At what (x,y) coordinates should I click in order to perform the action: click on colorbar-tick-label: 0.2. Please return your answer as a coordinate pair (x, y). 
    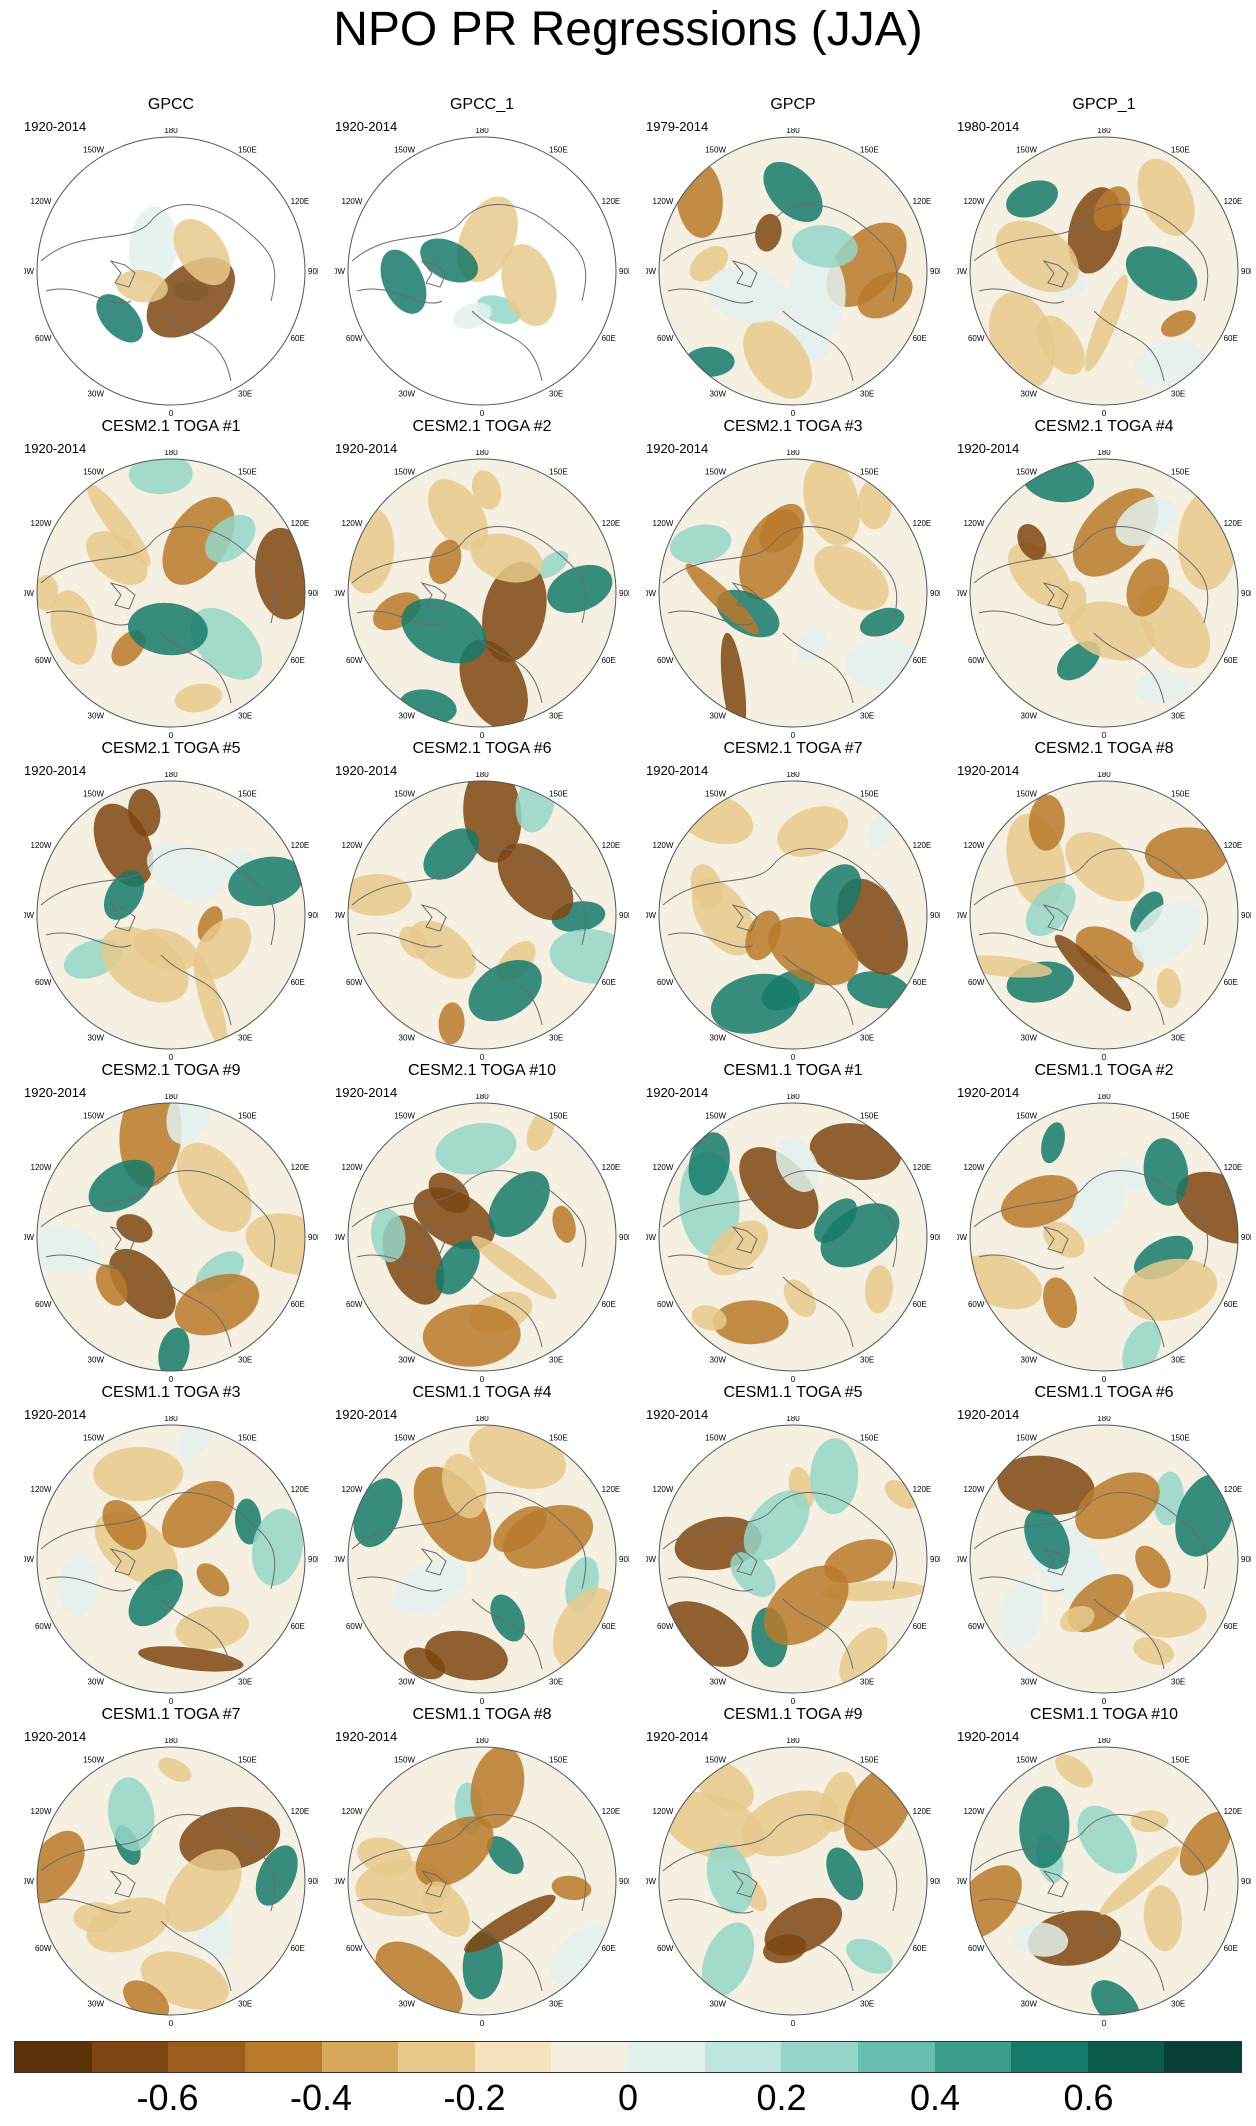
    Looking at the image, I should click on (781, 2097).